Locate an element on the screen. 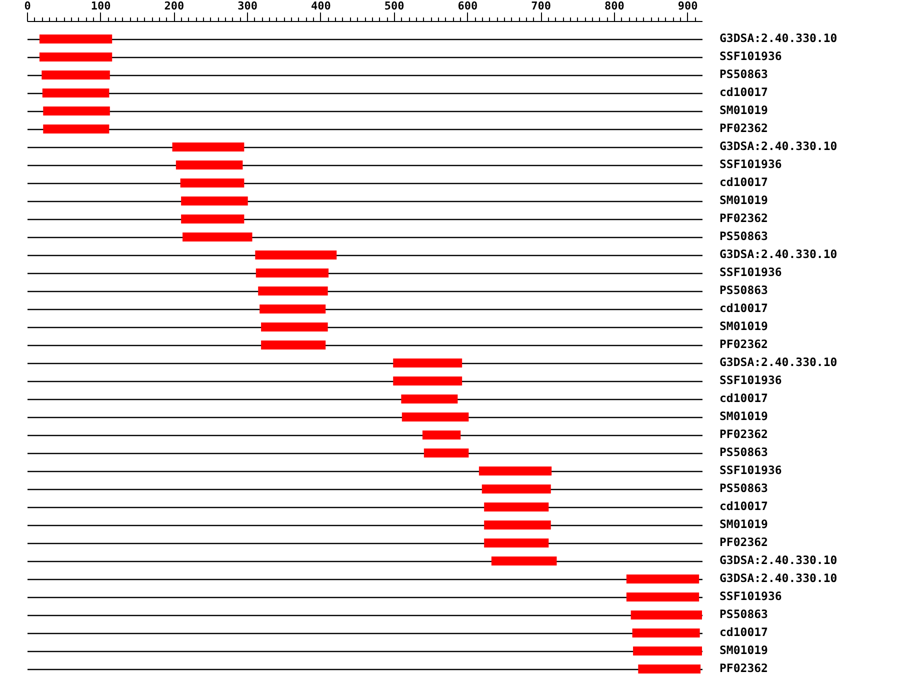 The width and height of the screenshot is (900, 688). x-tick-label: 900 is located at coordinates (688, 6).